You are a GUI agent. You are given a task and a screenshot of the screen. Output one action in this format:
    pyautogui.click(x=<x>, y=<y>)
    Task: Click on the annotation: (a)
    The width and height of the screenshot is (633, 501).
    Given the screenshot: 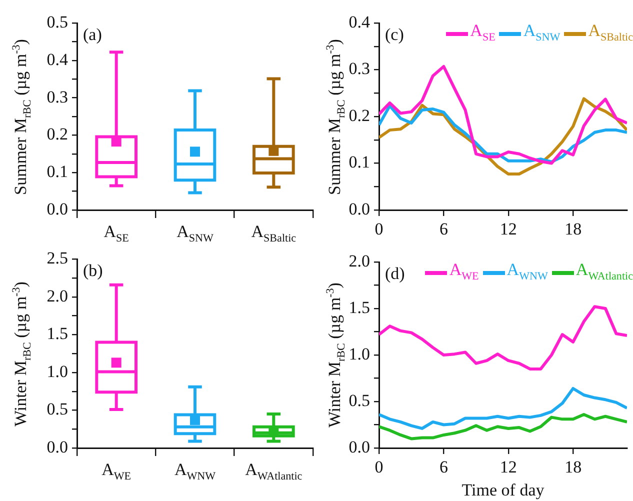 What is the action you would take?
    pyautogui.click(x=92, y=34)
    